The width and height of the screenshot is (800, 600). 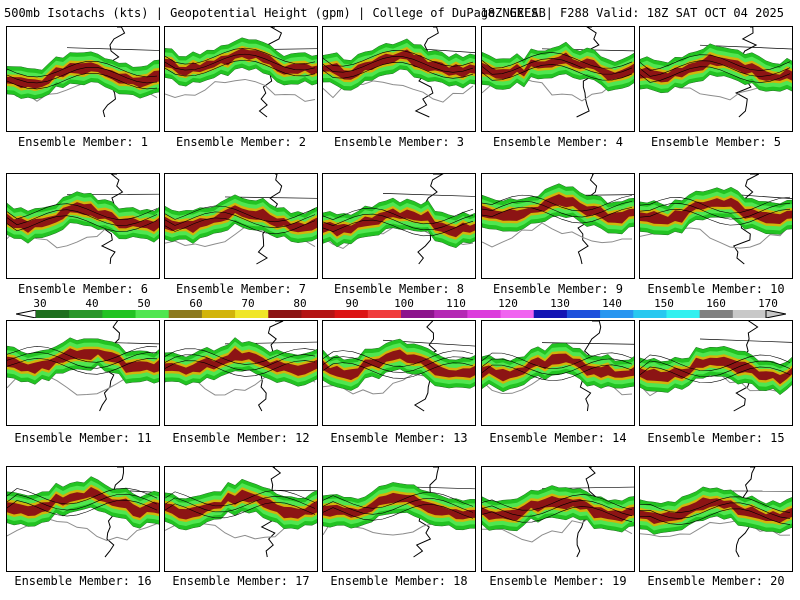 What do you see at coordinates (508, 303) in the screenshot?
I see `colorbar-tick-label: 120` at bounding box center [508, 303].